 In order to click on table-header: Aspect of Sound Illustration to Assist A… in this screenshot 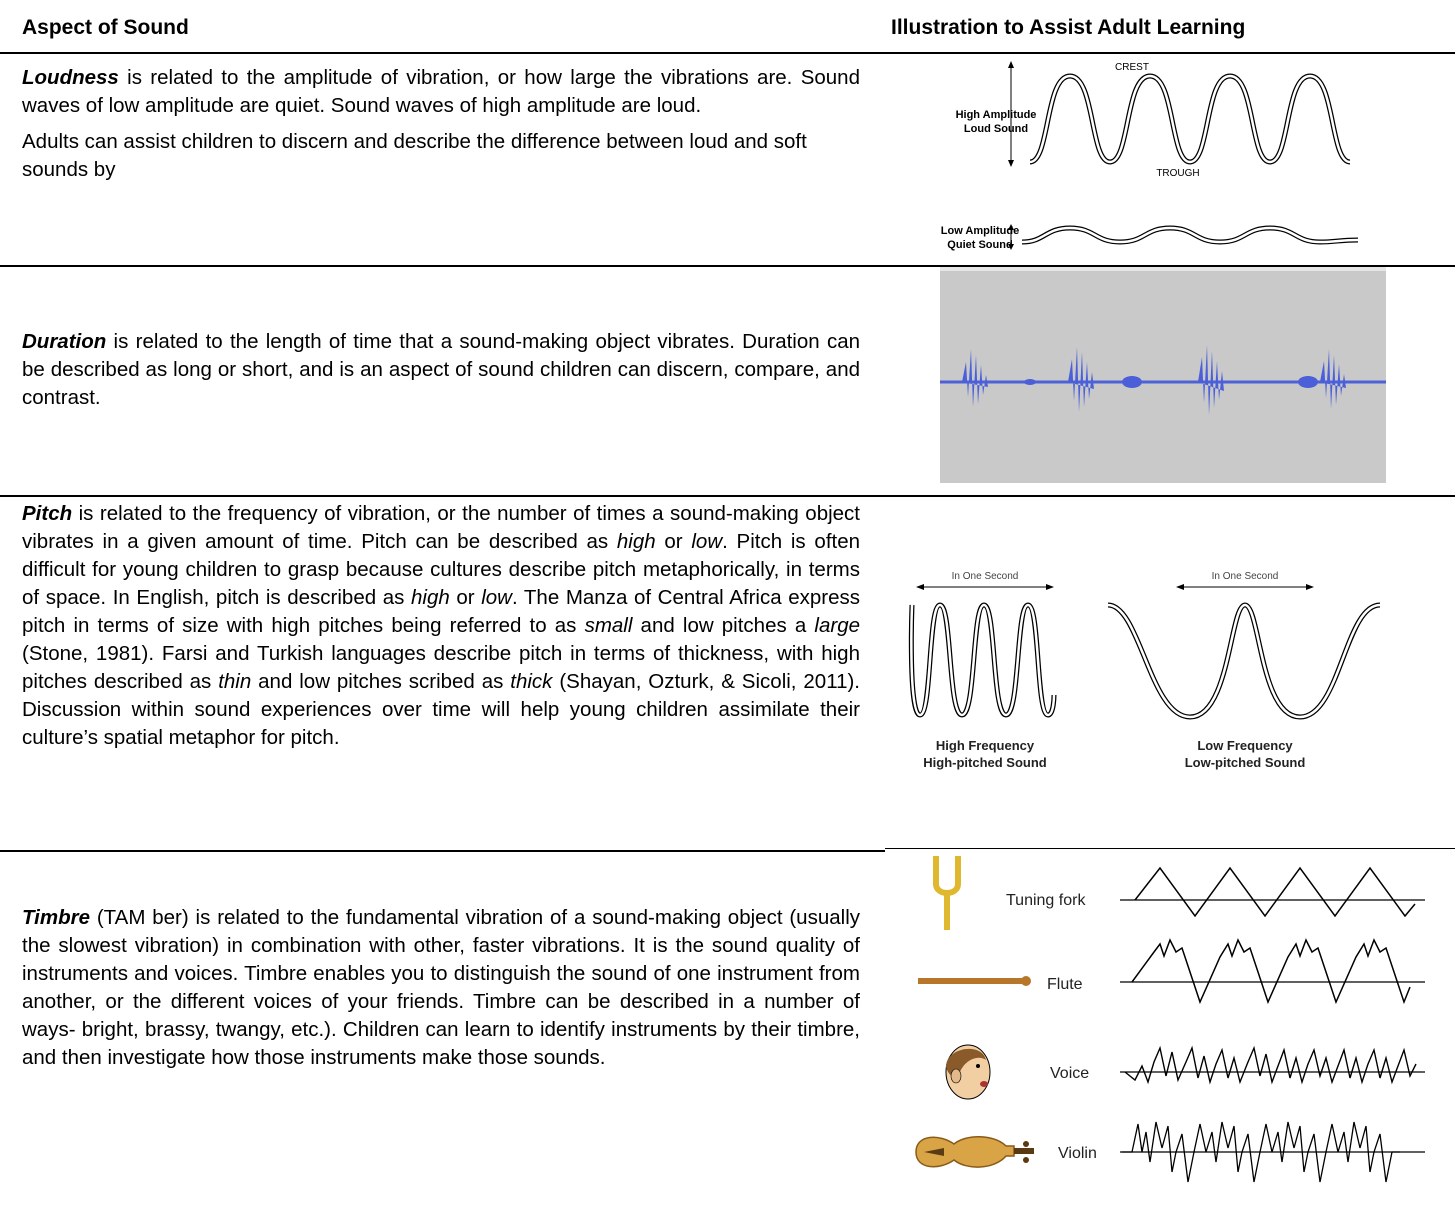, I will do `click(727, 27)`.